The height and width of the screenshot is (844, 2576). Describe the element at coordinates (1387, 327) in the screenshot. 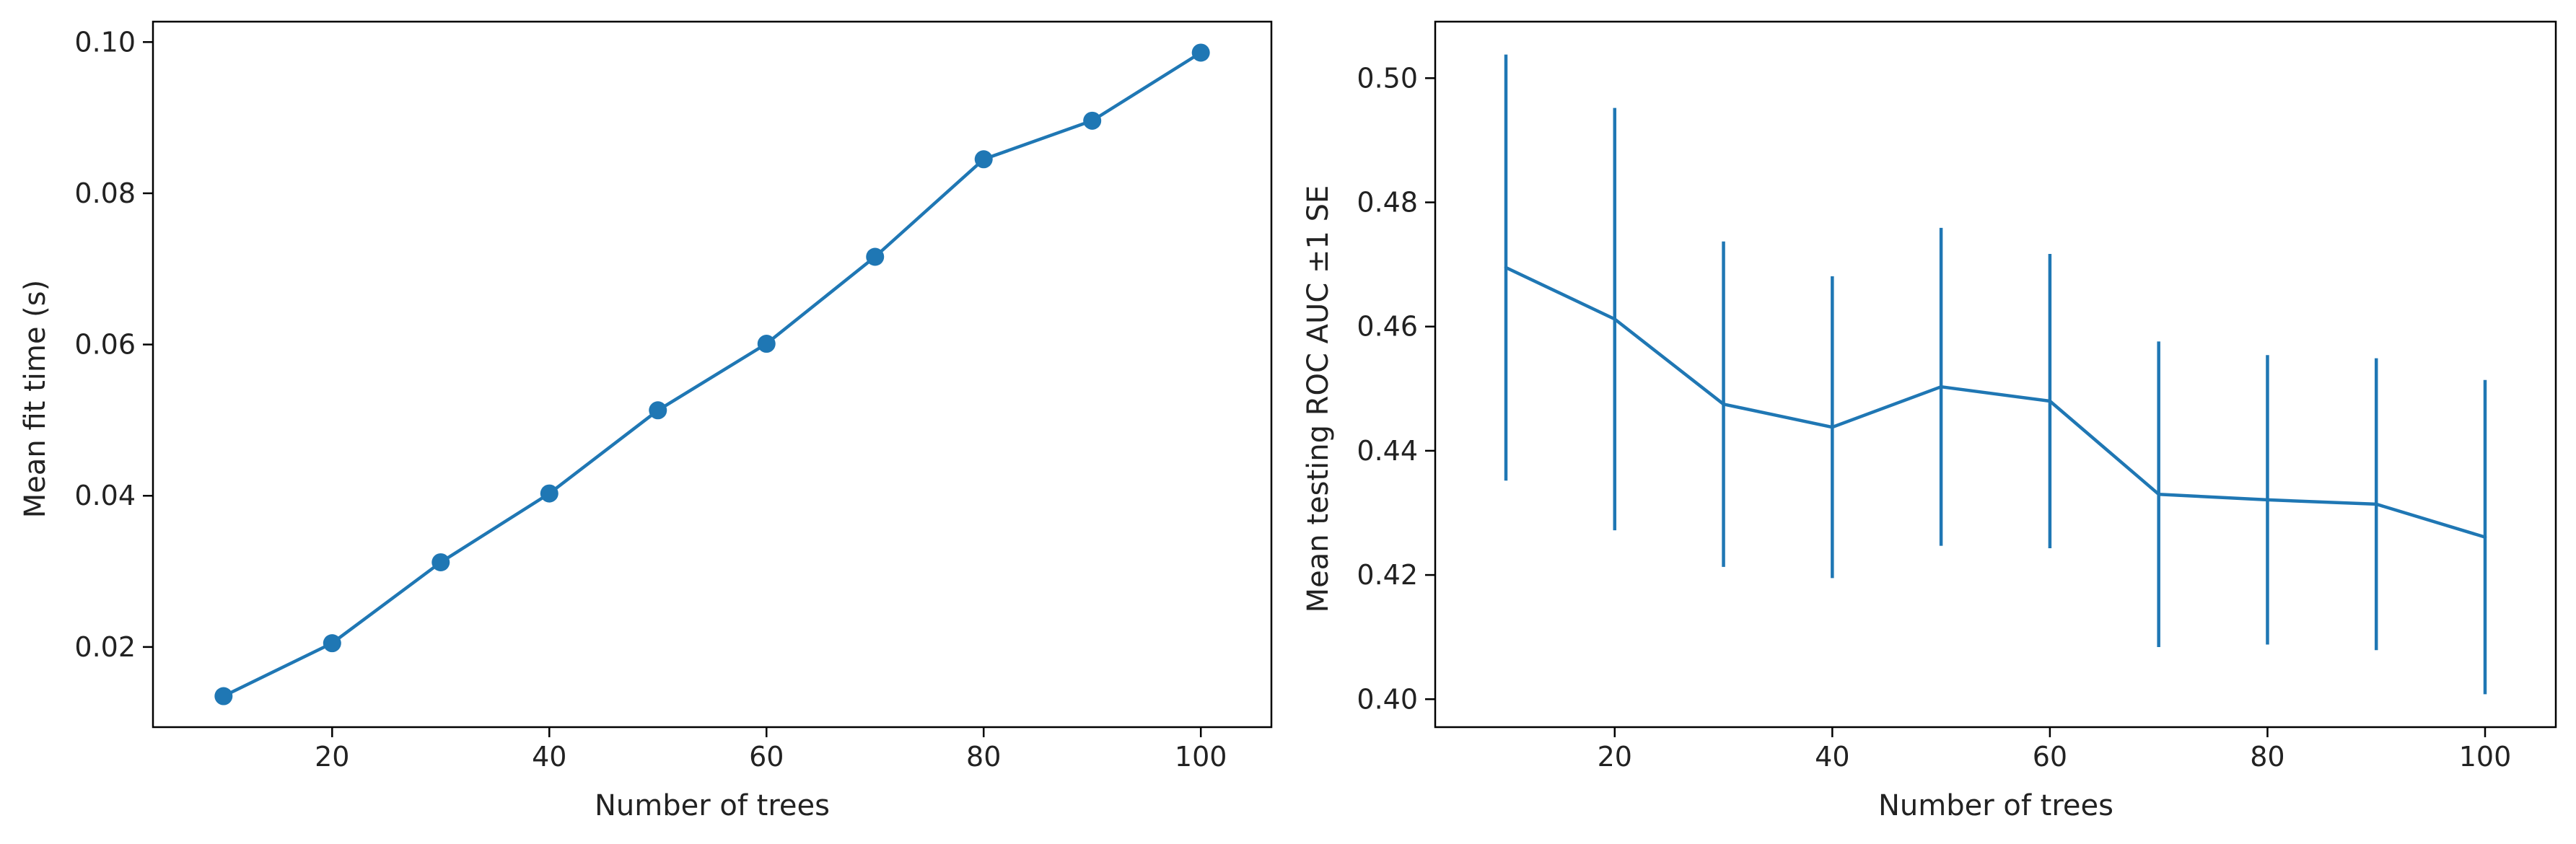

I see `y-tick-label: 0.46` at that location.